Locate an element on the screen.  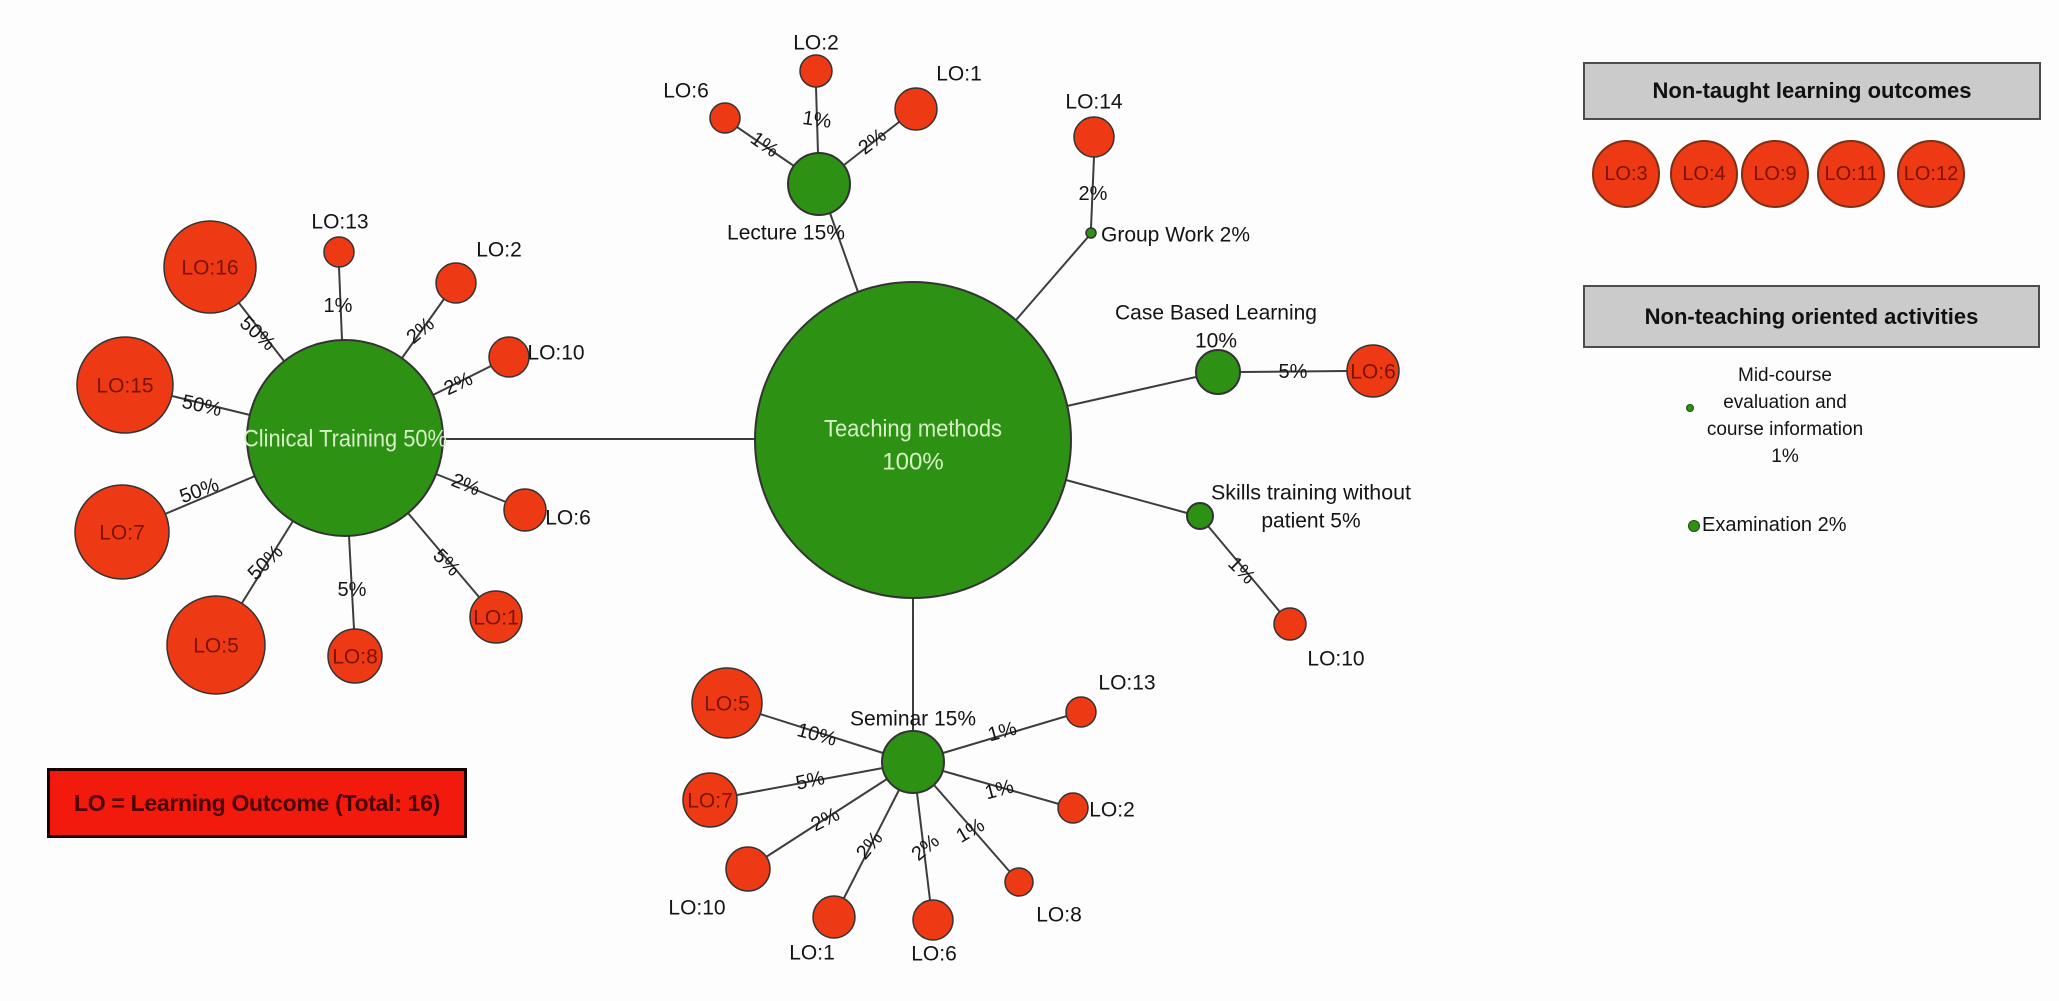
edge-groupwork-lo14 is located at coordinates (1092, 192).